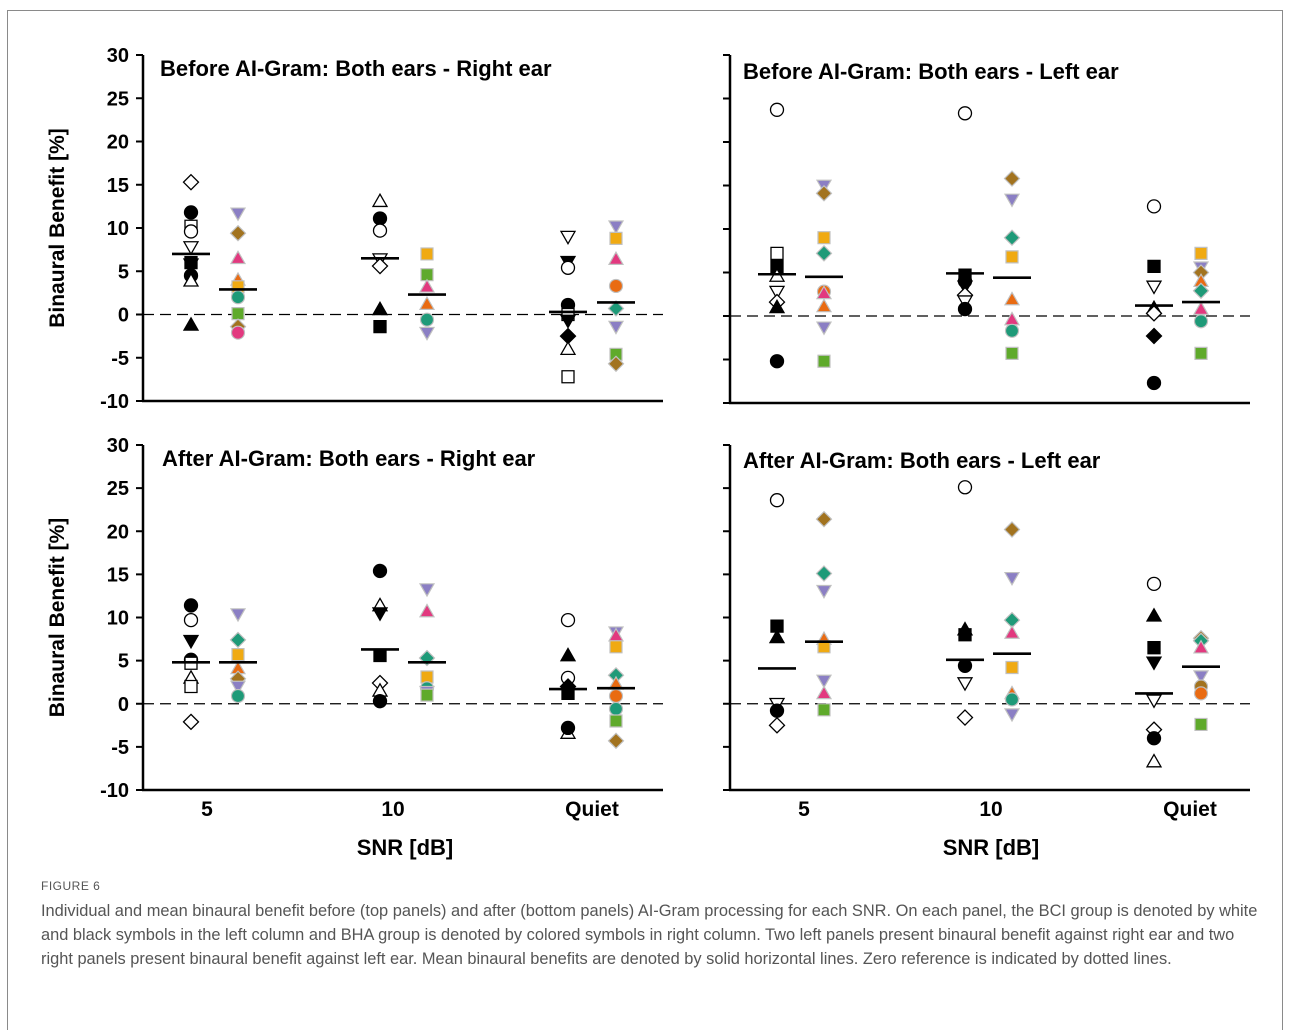 The width and height of the screenshot is (1290, 1030). What do you see at coordinates (114, 791) in the screenshot?
I see `y-tick-label: -10` at bounding box center [114, 791].